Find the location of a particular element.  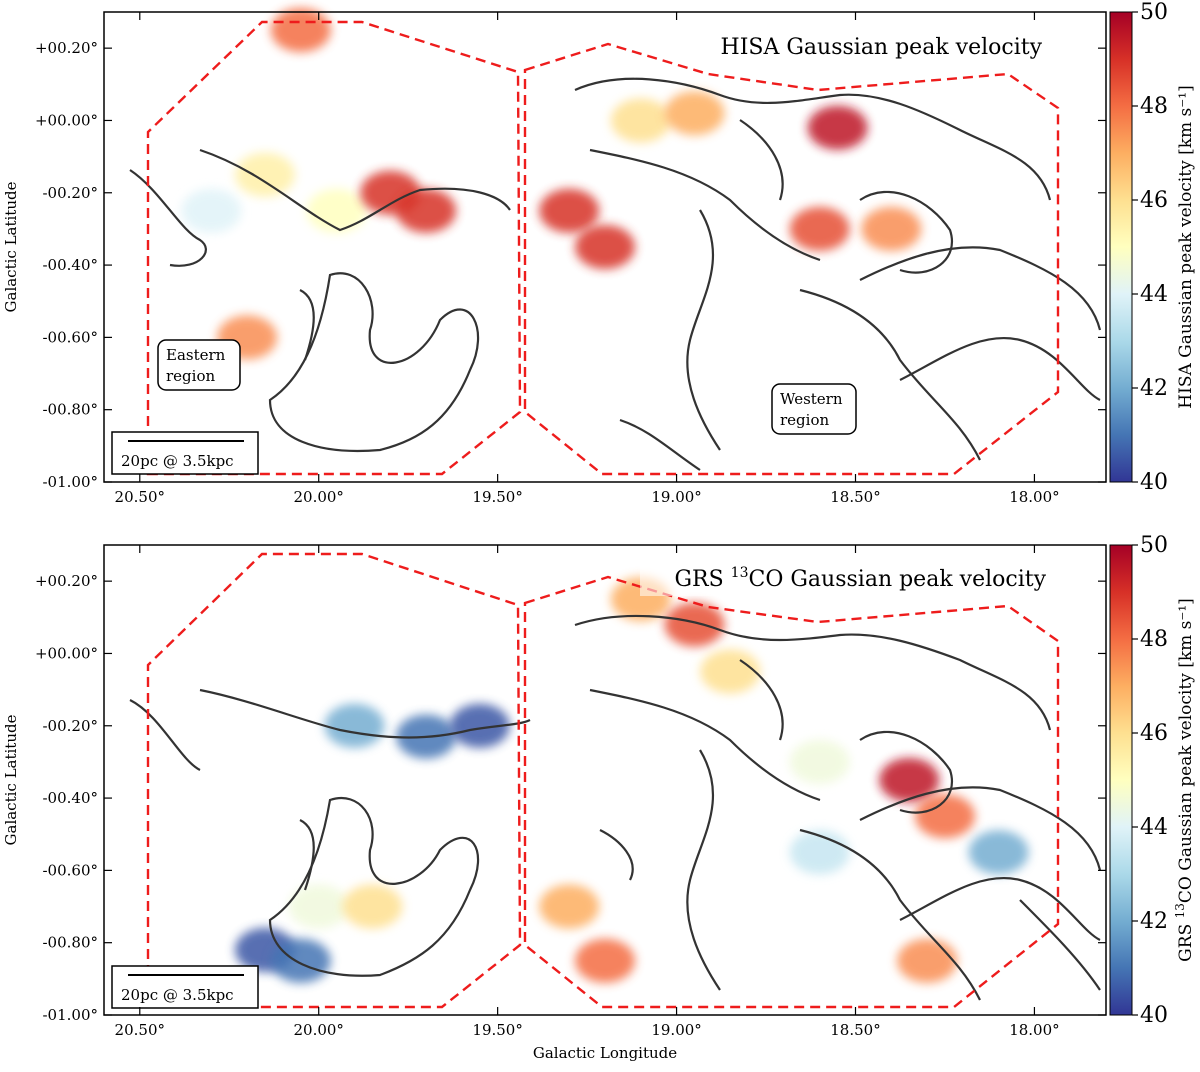

grs-ytick-label-3: -00.40° is located at coordinates (70, 798).